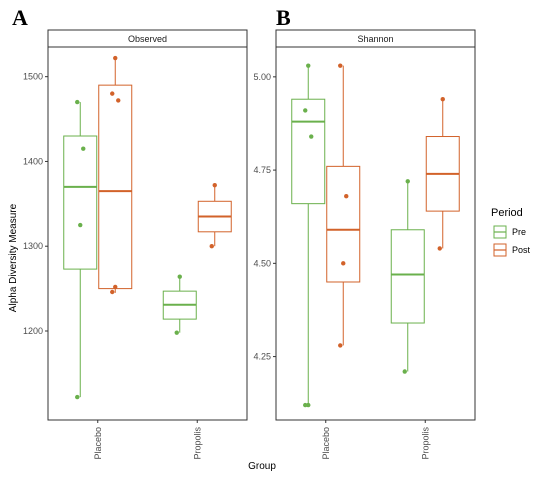 This screenshot has height=480, width=550. What do you see at coordinates (375, 39) in the screenshot?
I see `facet-title: Shannon` at bounding box center [375, 39].